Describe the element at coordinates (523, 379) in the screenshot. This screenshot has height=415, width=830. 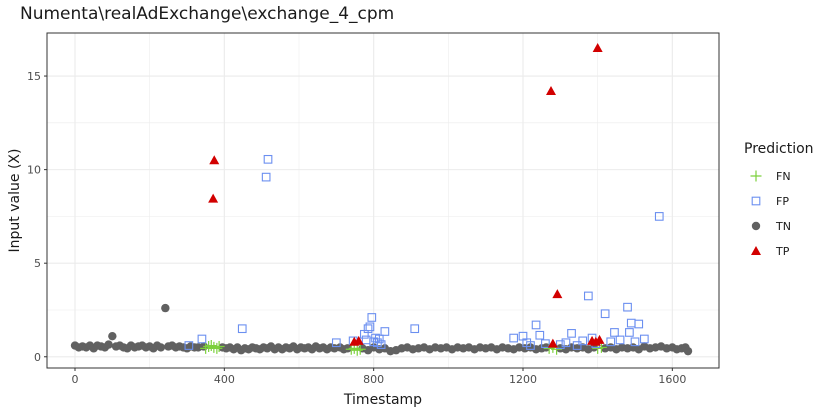
I see `x-tick-label: 1200` at that location.